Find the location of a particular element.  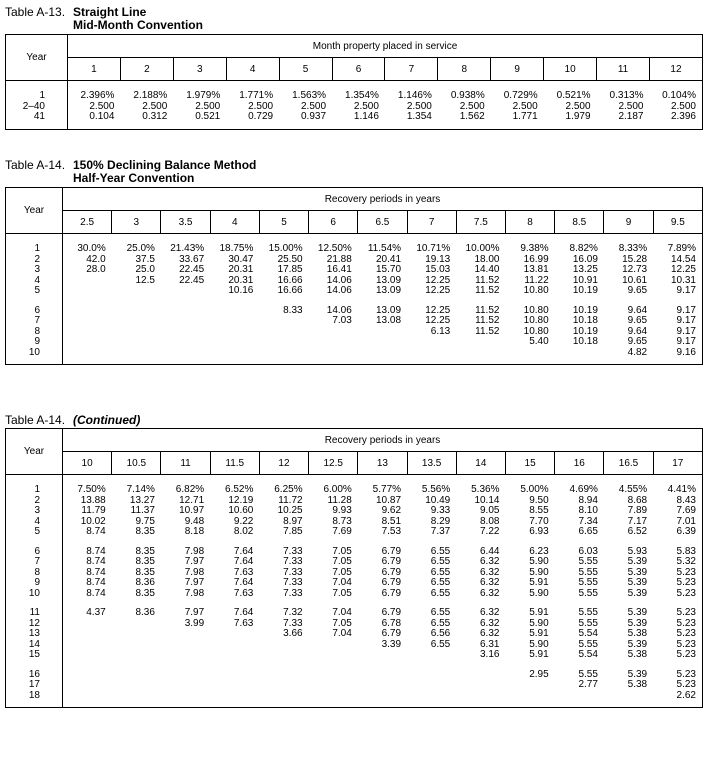

value-cell: 1.562 is located at coordinates (472, 116).